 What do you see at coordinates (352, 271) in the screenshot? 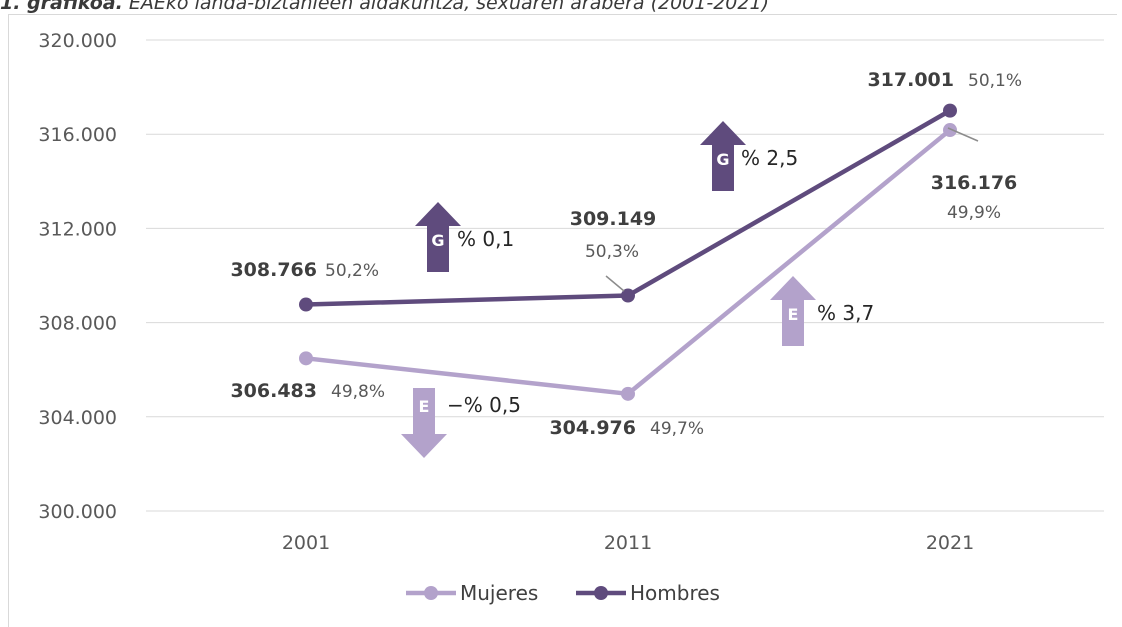
I see `hombres-2001-pct-label: 50,2%` at bounding box center [352, 271].